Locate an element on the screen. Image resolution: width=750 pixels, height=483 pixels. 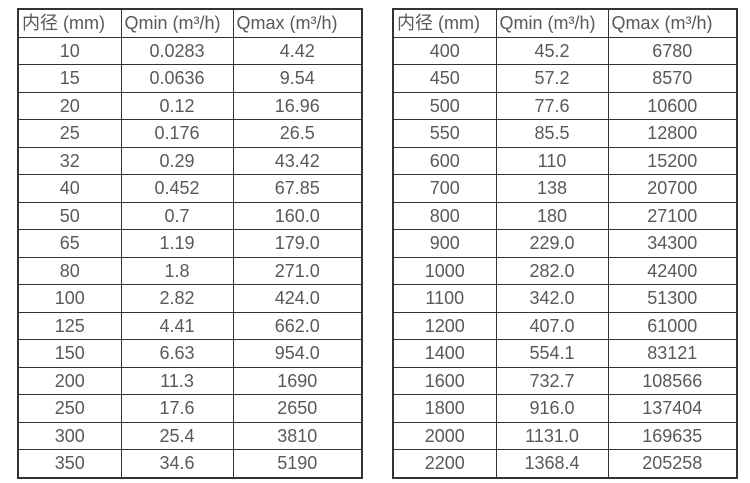
table-row: 450 57.2 8570 is located at coordinates (565, 78).